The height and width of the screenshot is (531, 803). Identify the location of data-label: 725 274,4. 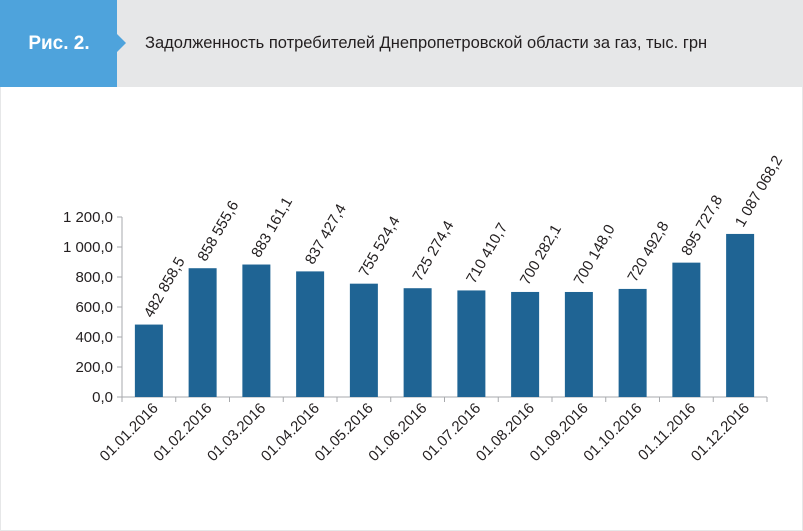
(433, 251).